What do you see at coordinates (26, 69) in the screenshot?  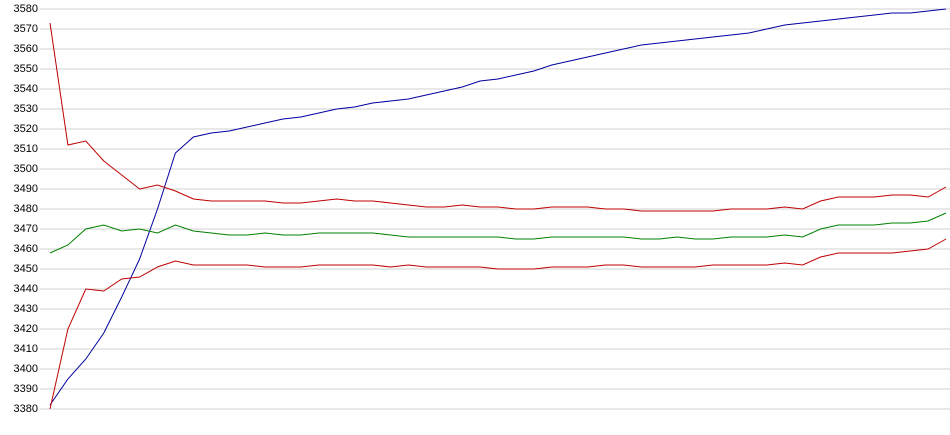 I see `y-tick-label: 3550` at bounding box center [26, 69].